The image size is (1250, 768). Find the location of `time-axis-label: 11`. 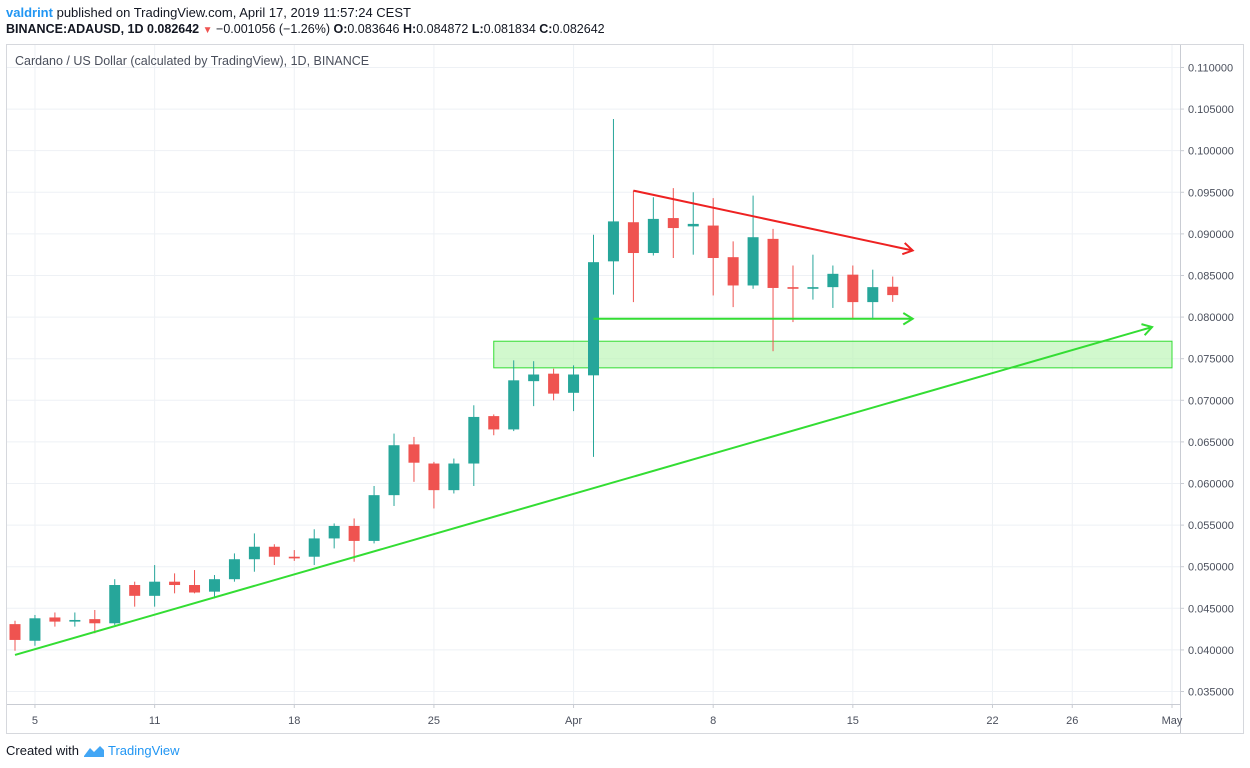

time-axis-label: 11 is located at coordinates (154, 721).